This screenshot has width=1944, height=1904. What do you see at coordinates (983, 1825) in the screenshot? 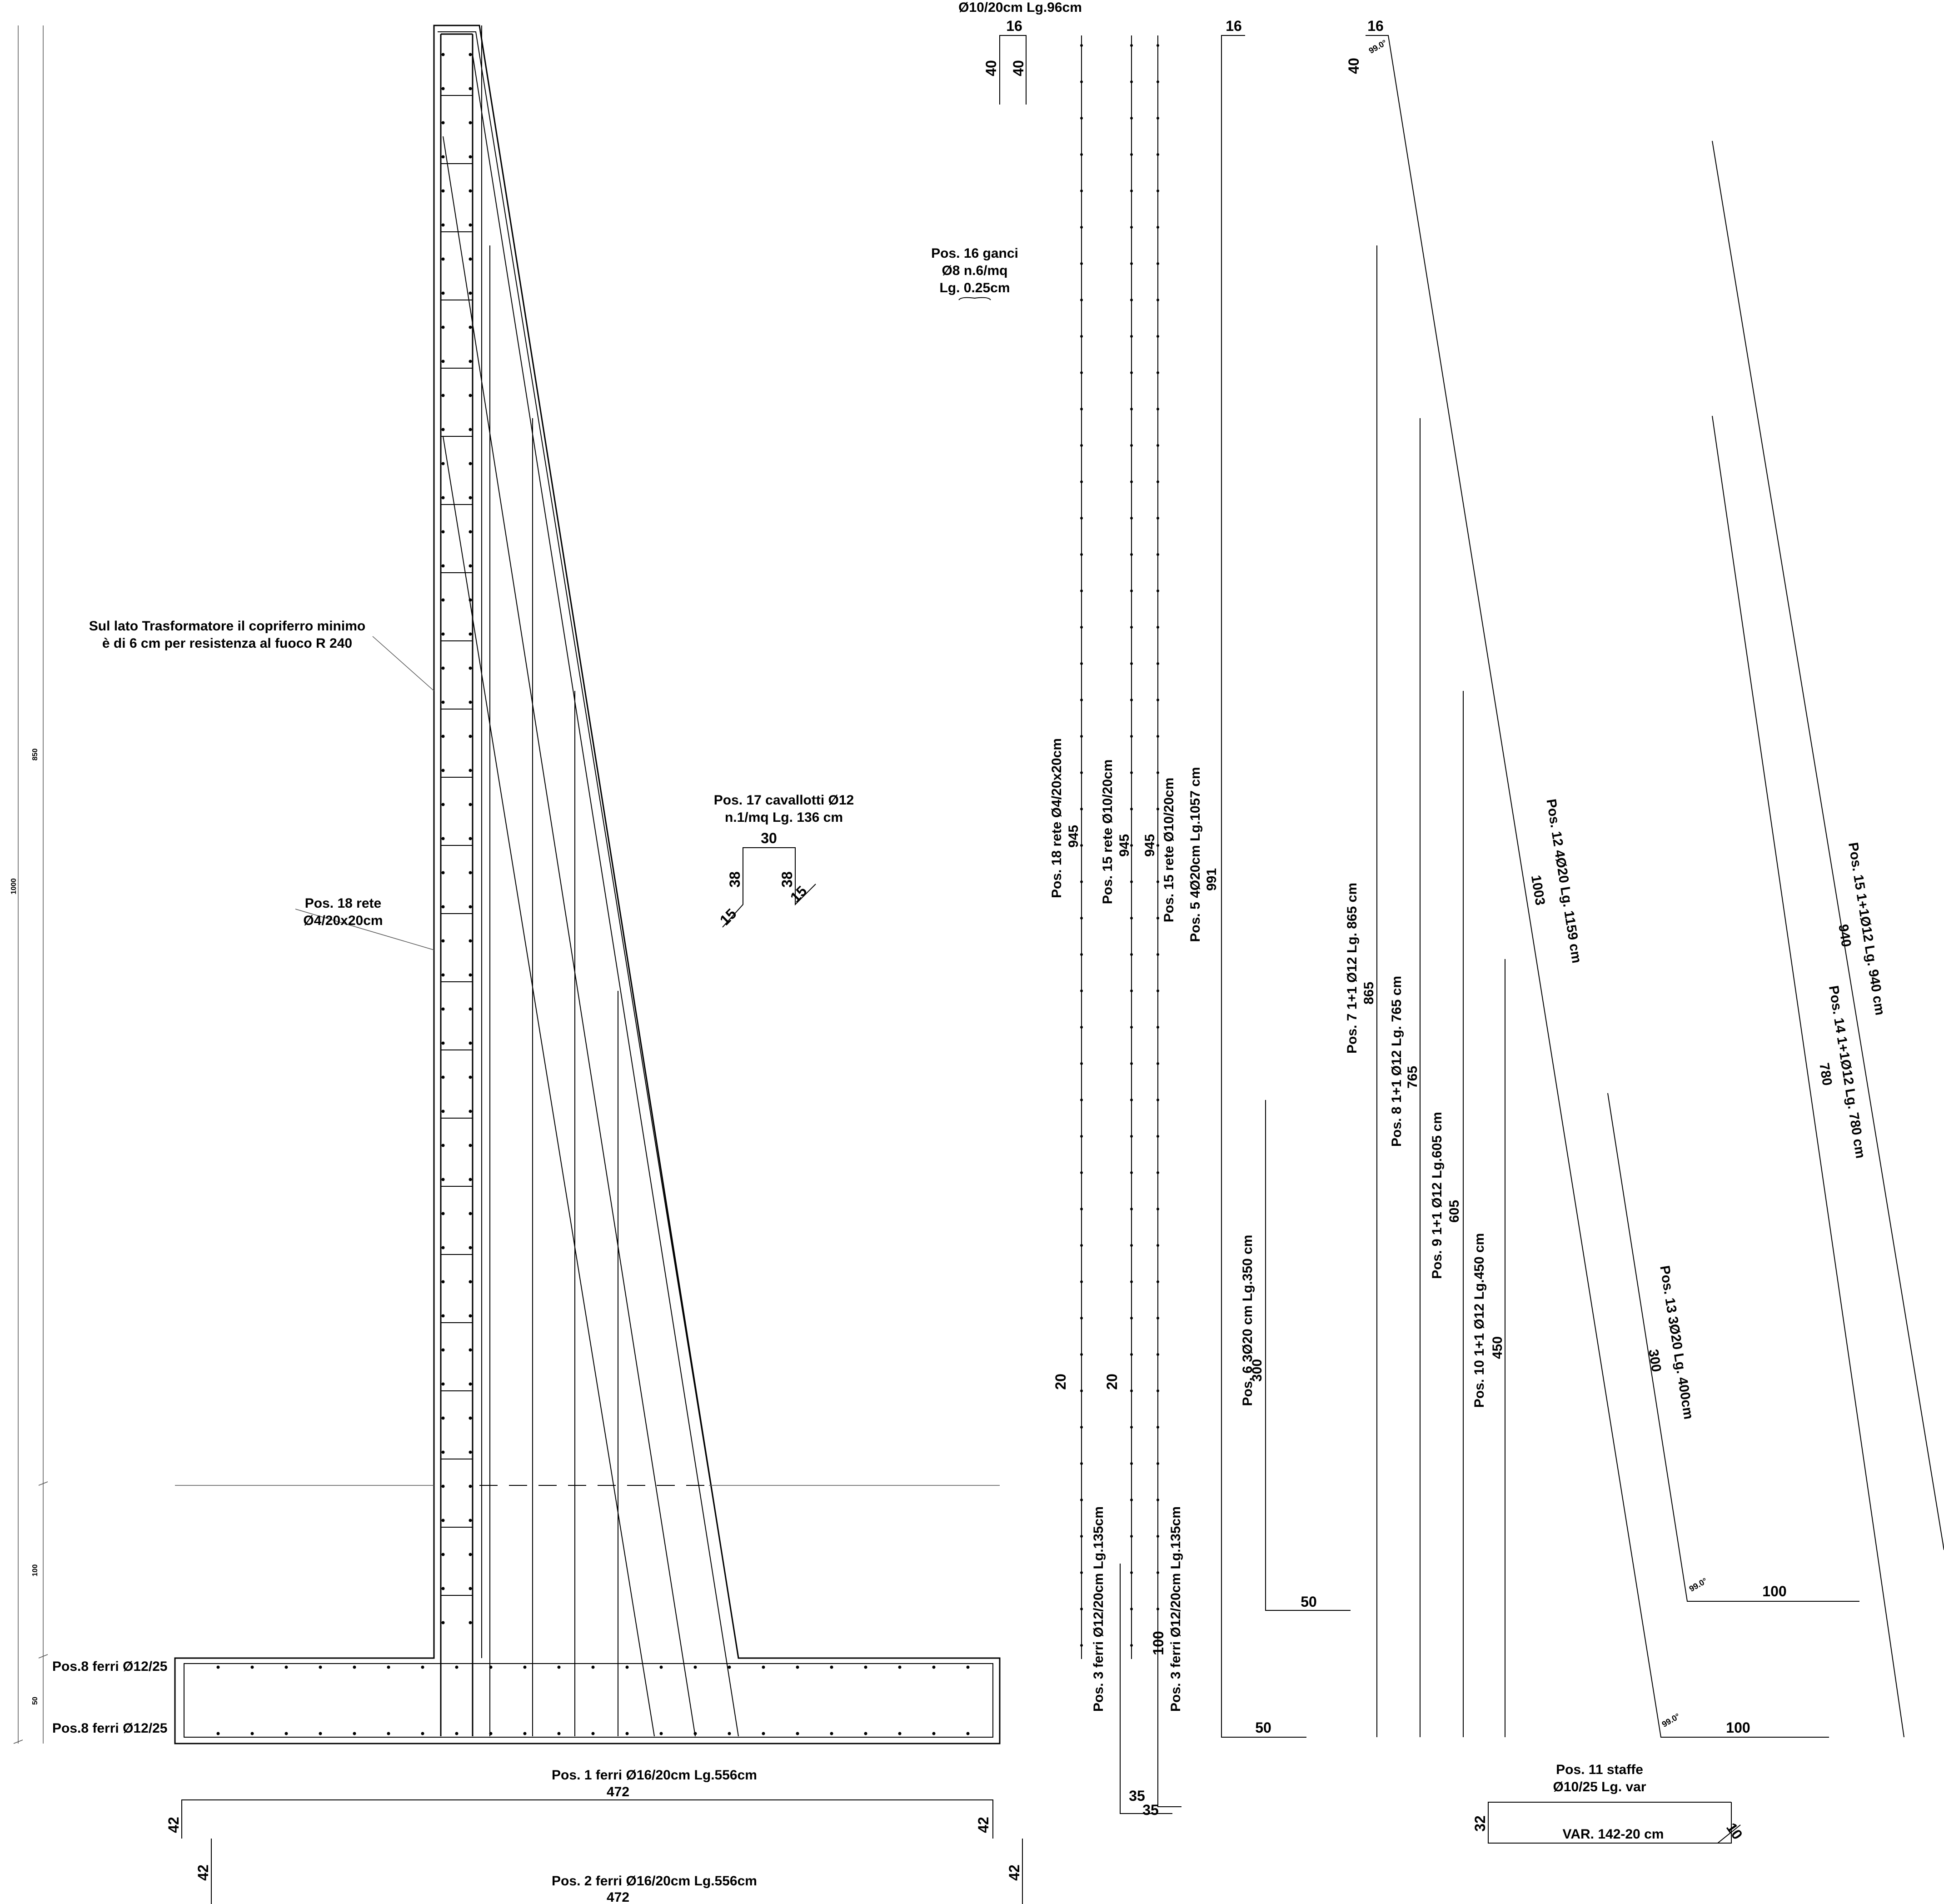
I see `pos1-hook-right: 42` at bounding box center [983, 1825].